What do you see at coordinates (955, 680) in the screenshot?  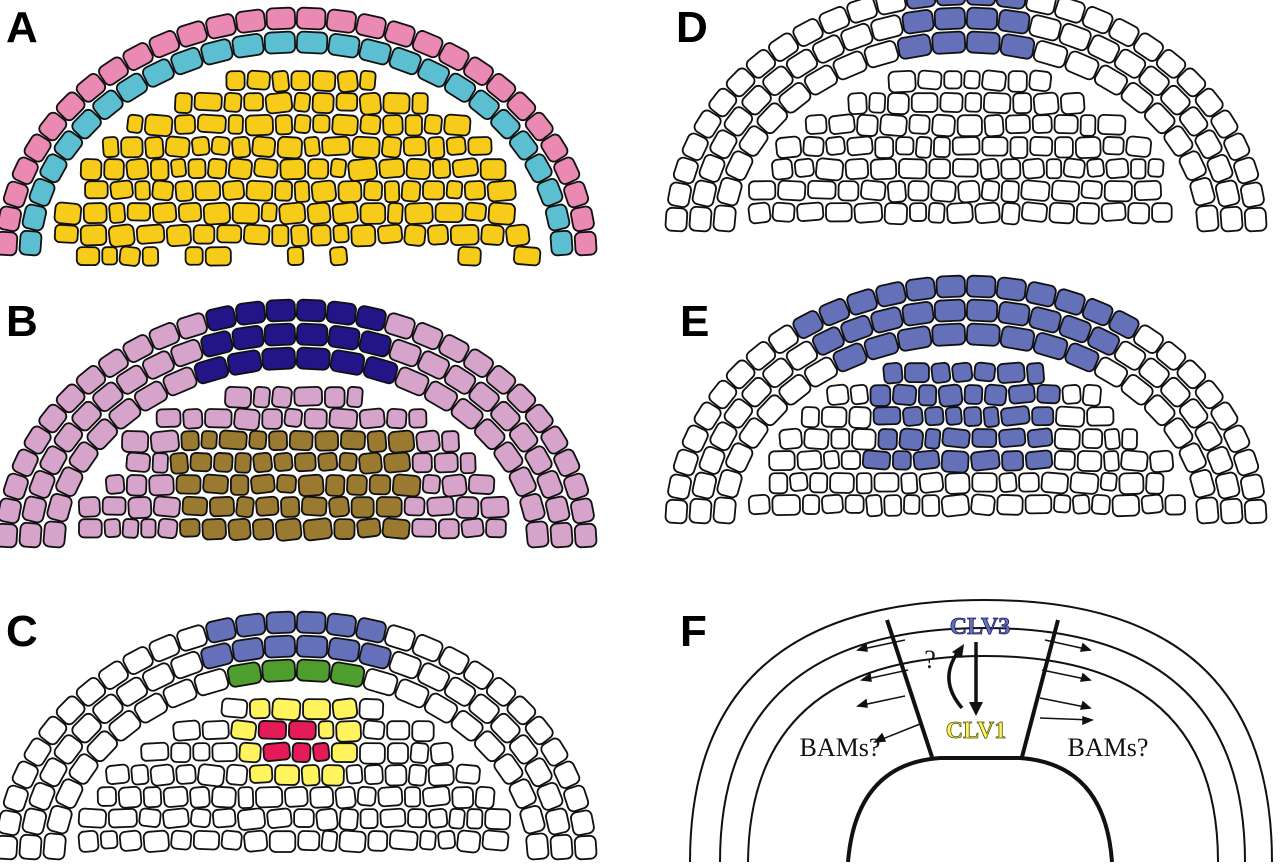 I see `feedback-curved-arrow` at bounding box center [955, 680].